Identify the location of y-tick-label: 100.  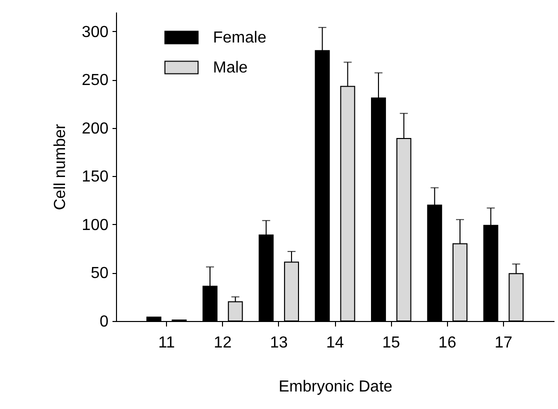
(95, 225).